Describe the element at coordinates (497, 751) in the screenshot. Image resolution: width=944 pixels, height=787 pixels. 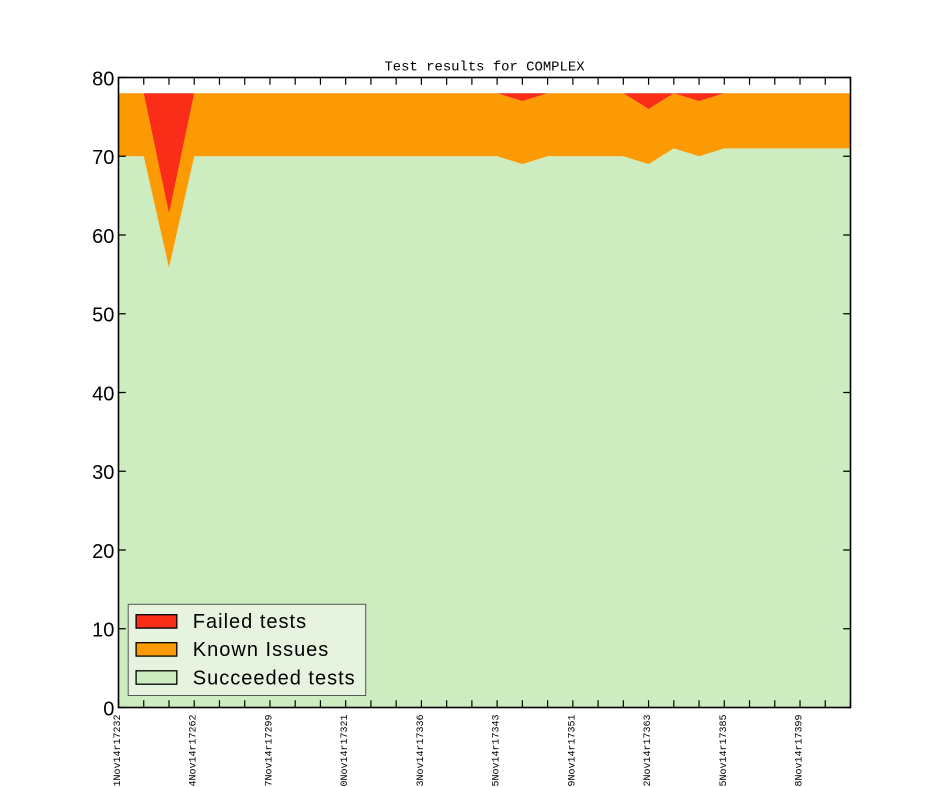
I see `svg-text: 5Nov14r17343` at that location.